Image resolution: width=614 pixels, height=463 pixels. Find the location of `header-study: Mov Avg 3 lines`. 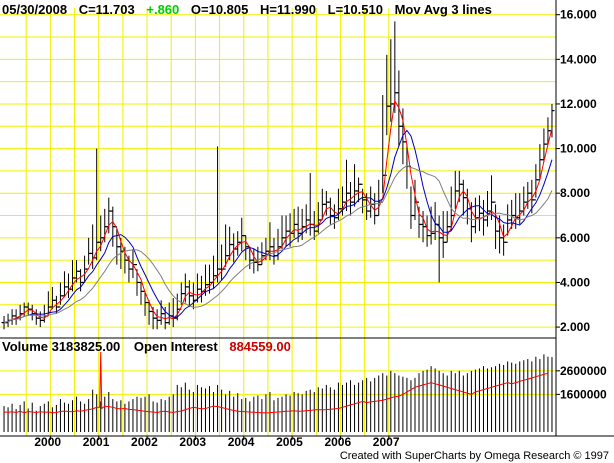

header-study: Mov Avg 3 lines is located at coordinates (443, 9).